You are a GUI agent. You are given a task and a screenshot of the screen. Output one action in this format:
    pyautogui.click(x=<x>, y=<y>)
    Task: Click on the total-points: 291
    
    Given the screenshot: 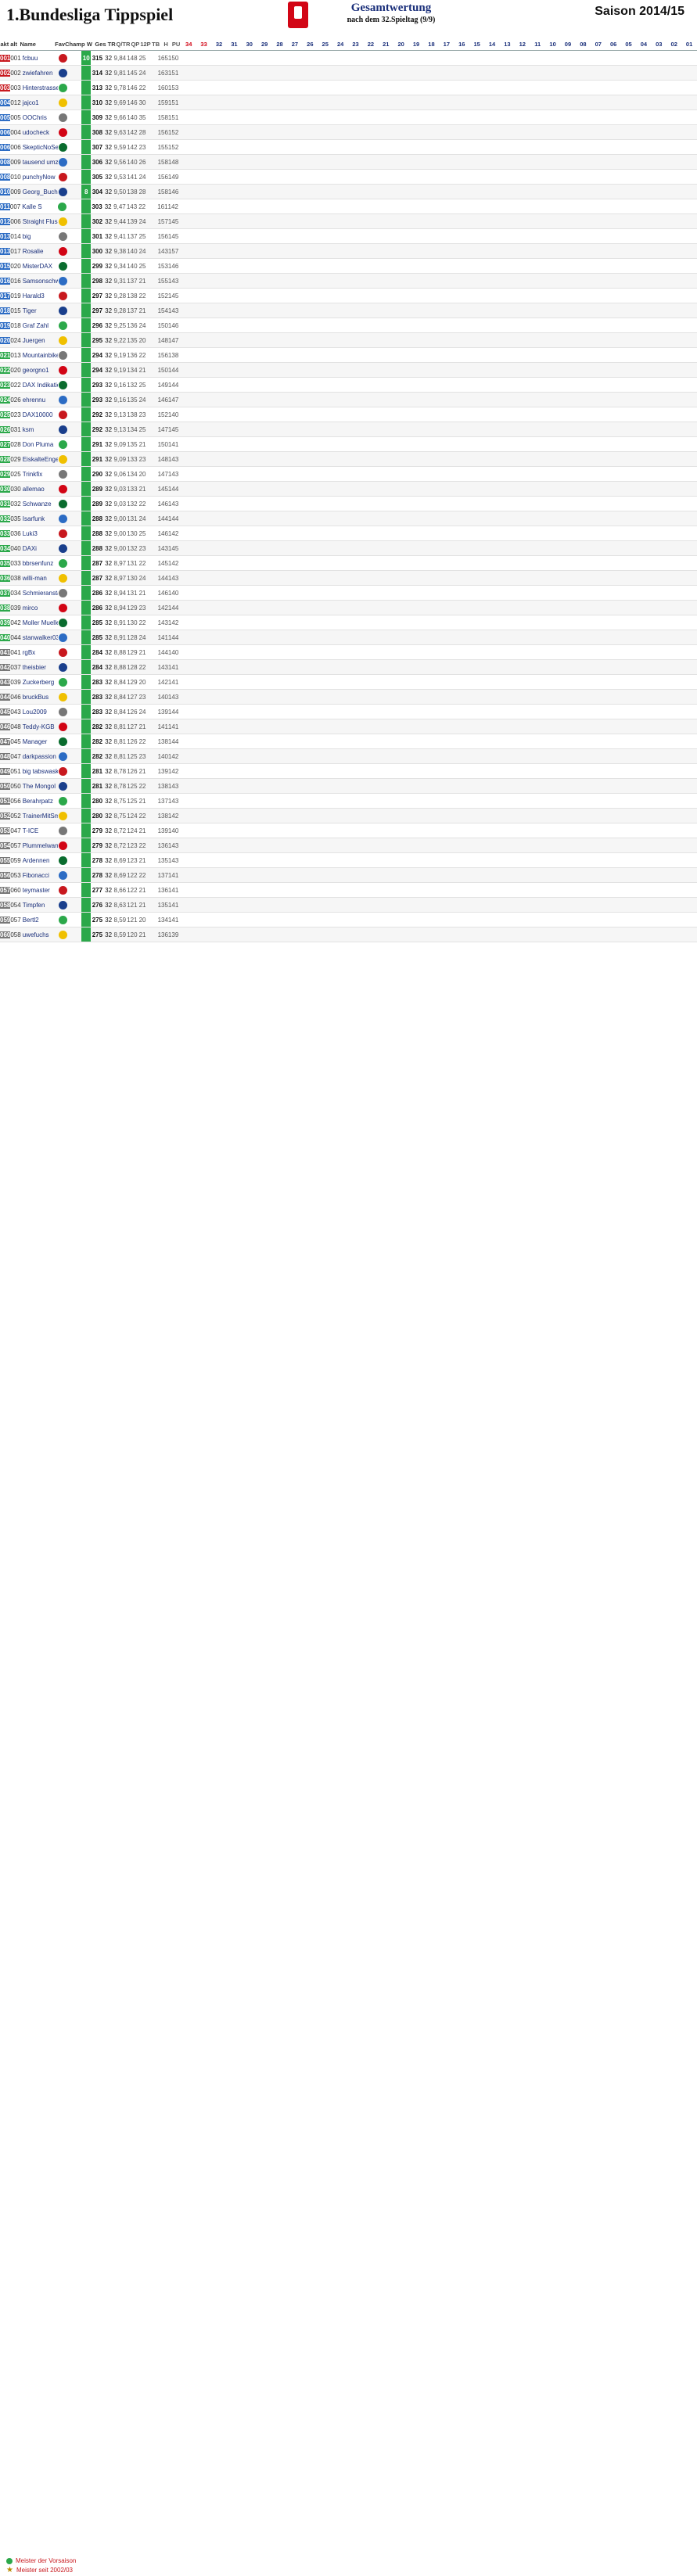 What is the action you would take?
    pyautogui.click(x=97, y=444)
    